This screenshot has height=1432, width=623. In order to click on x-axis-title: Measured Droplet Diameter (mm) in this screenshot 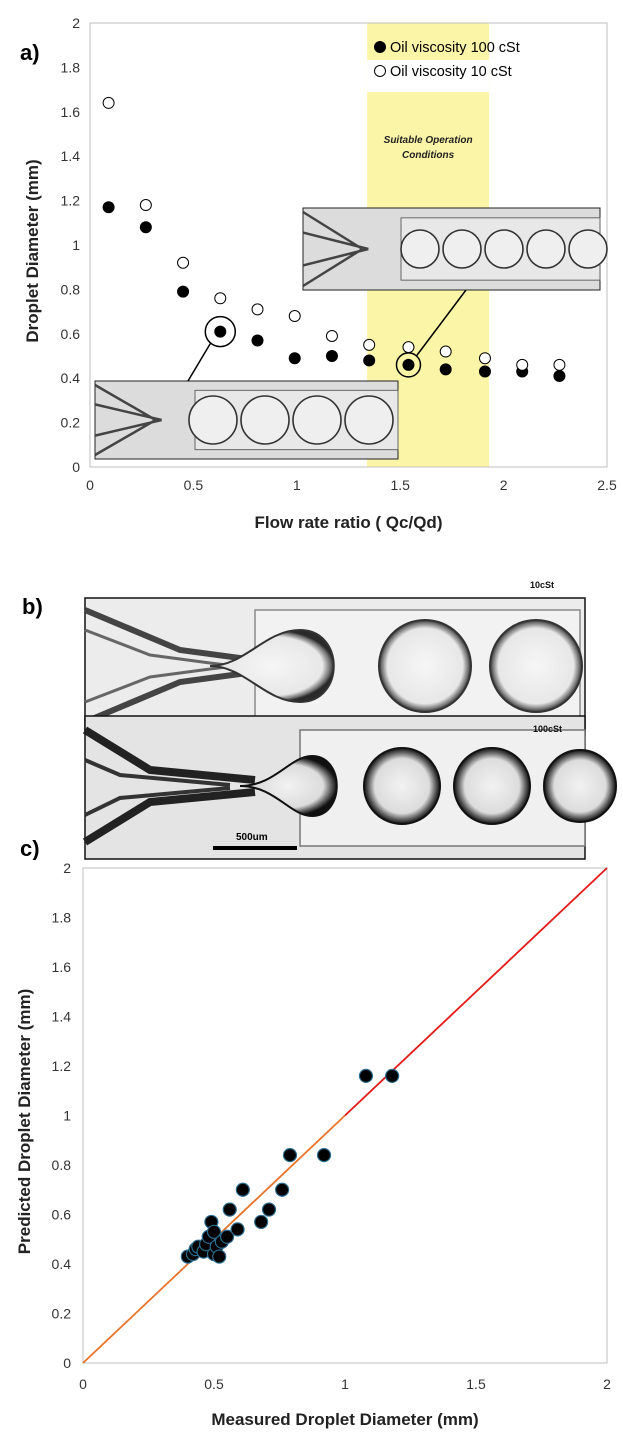, I will do `click(344, 1419)`.